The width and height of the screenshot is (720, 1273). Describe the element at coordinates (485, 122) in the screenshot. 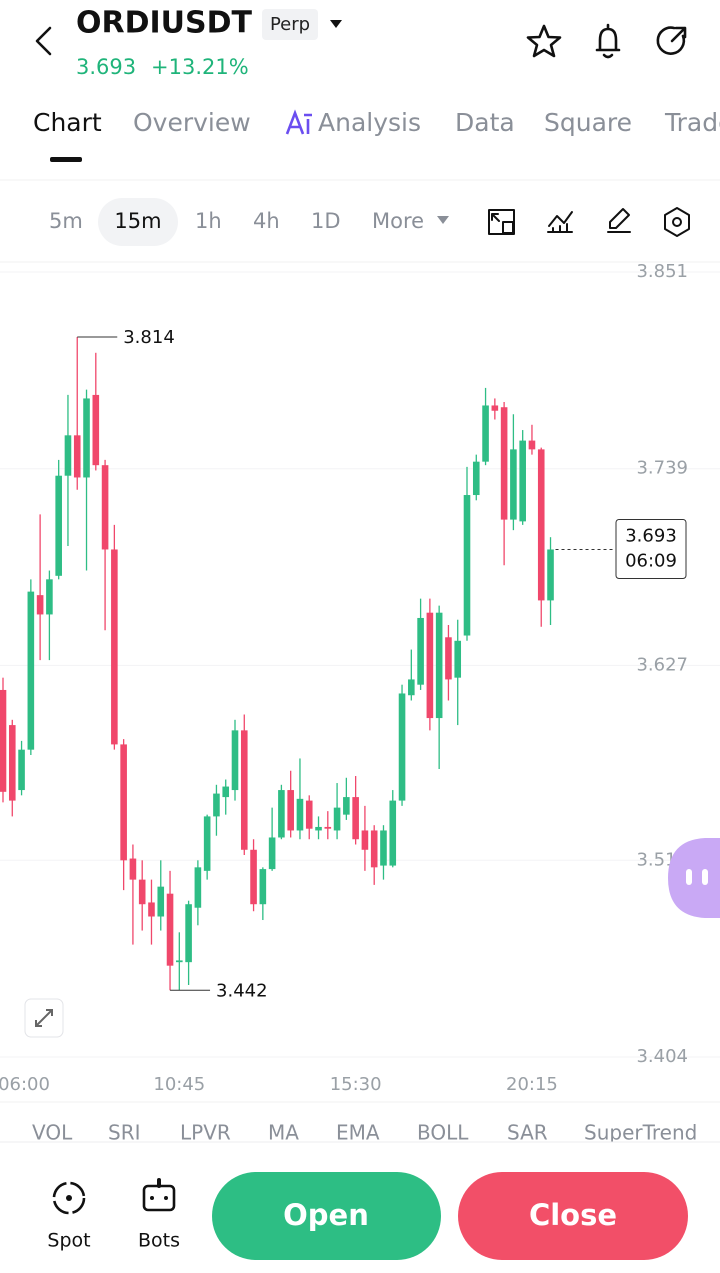

I see `tab: Data` at that location.